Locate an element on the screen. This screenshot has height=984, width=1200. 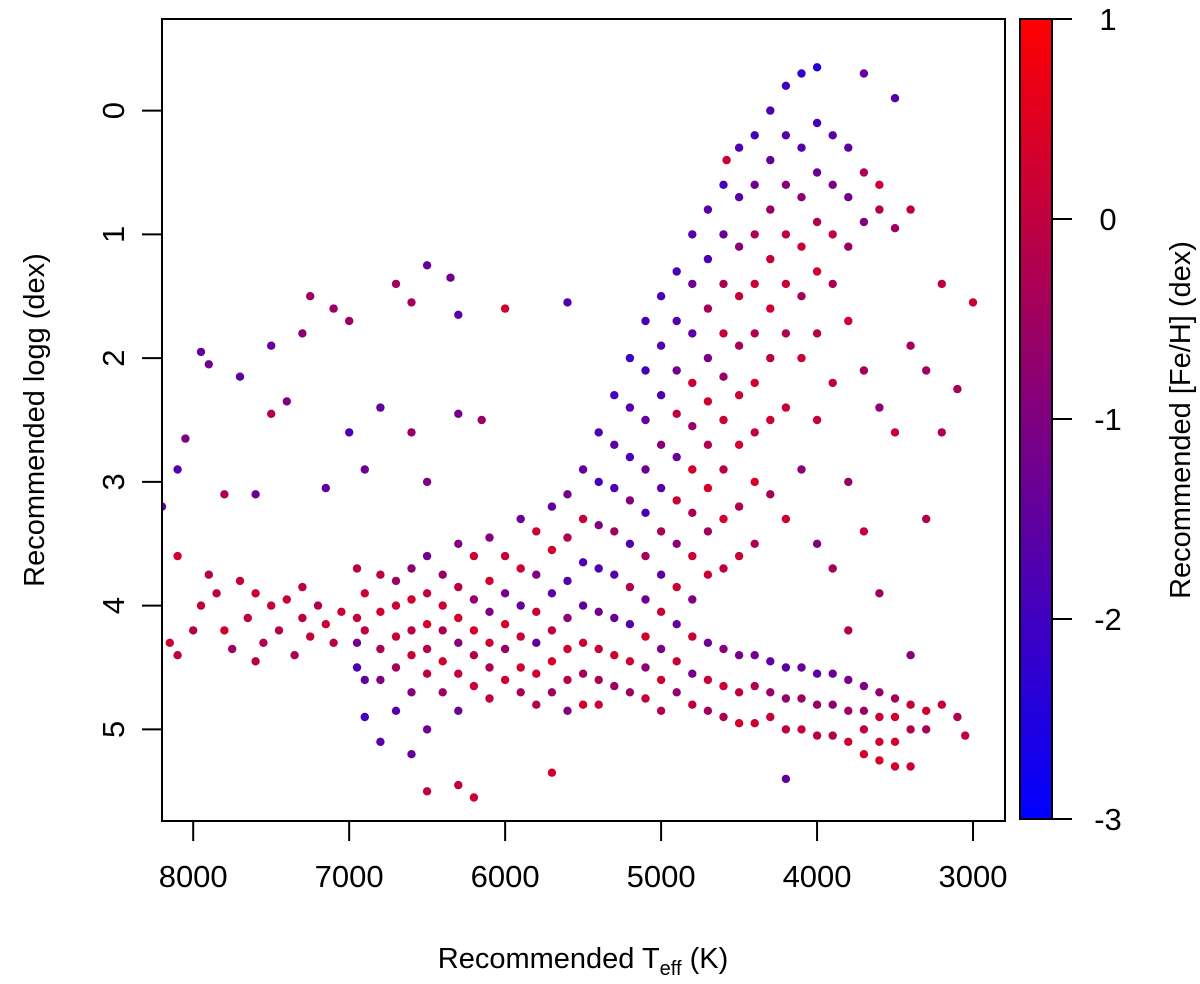
colorbar-axis: 1 0 -1 -2 -3 is located at coordinates (1087, 419).